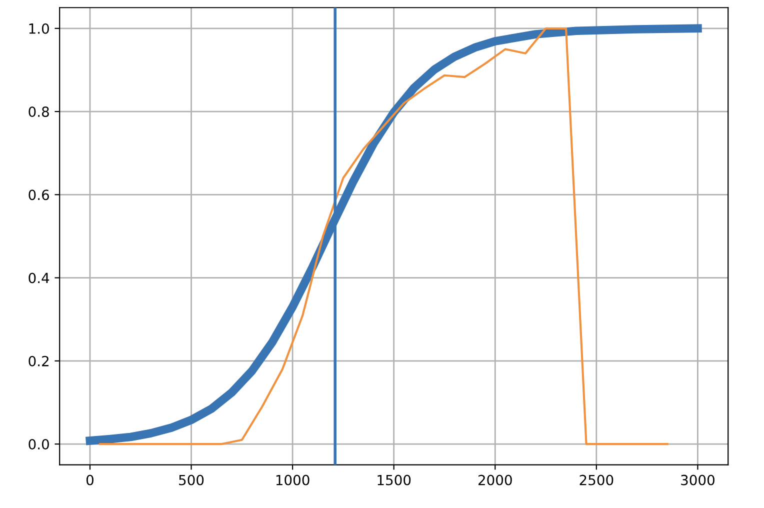  I want to click on x-tick-label: 500, so click(191, 480).